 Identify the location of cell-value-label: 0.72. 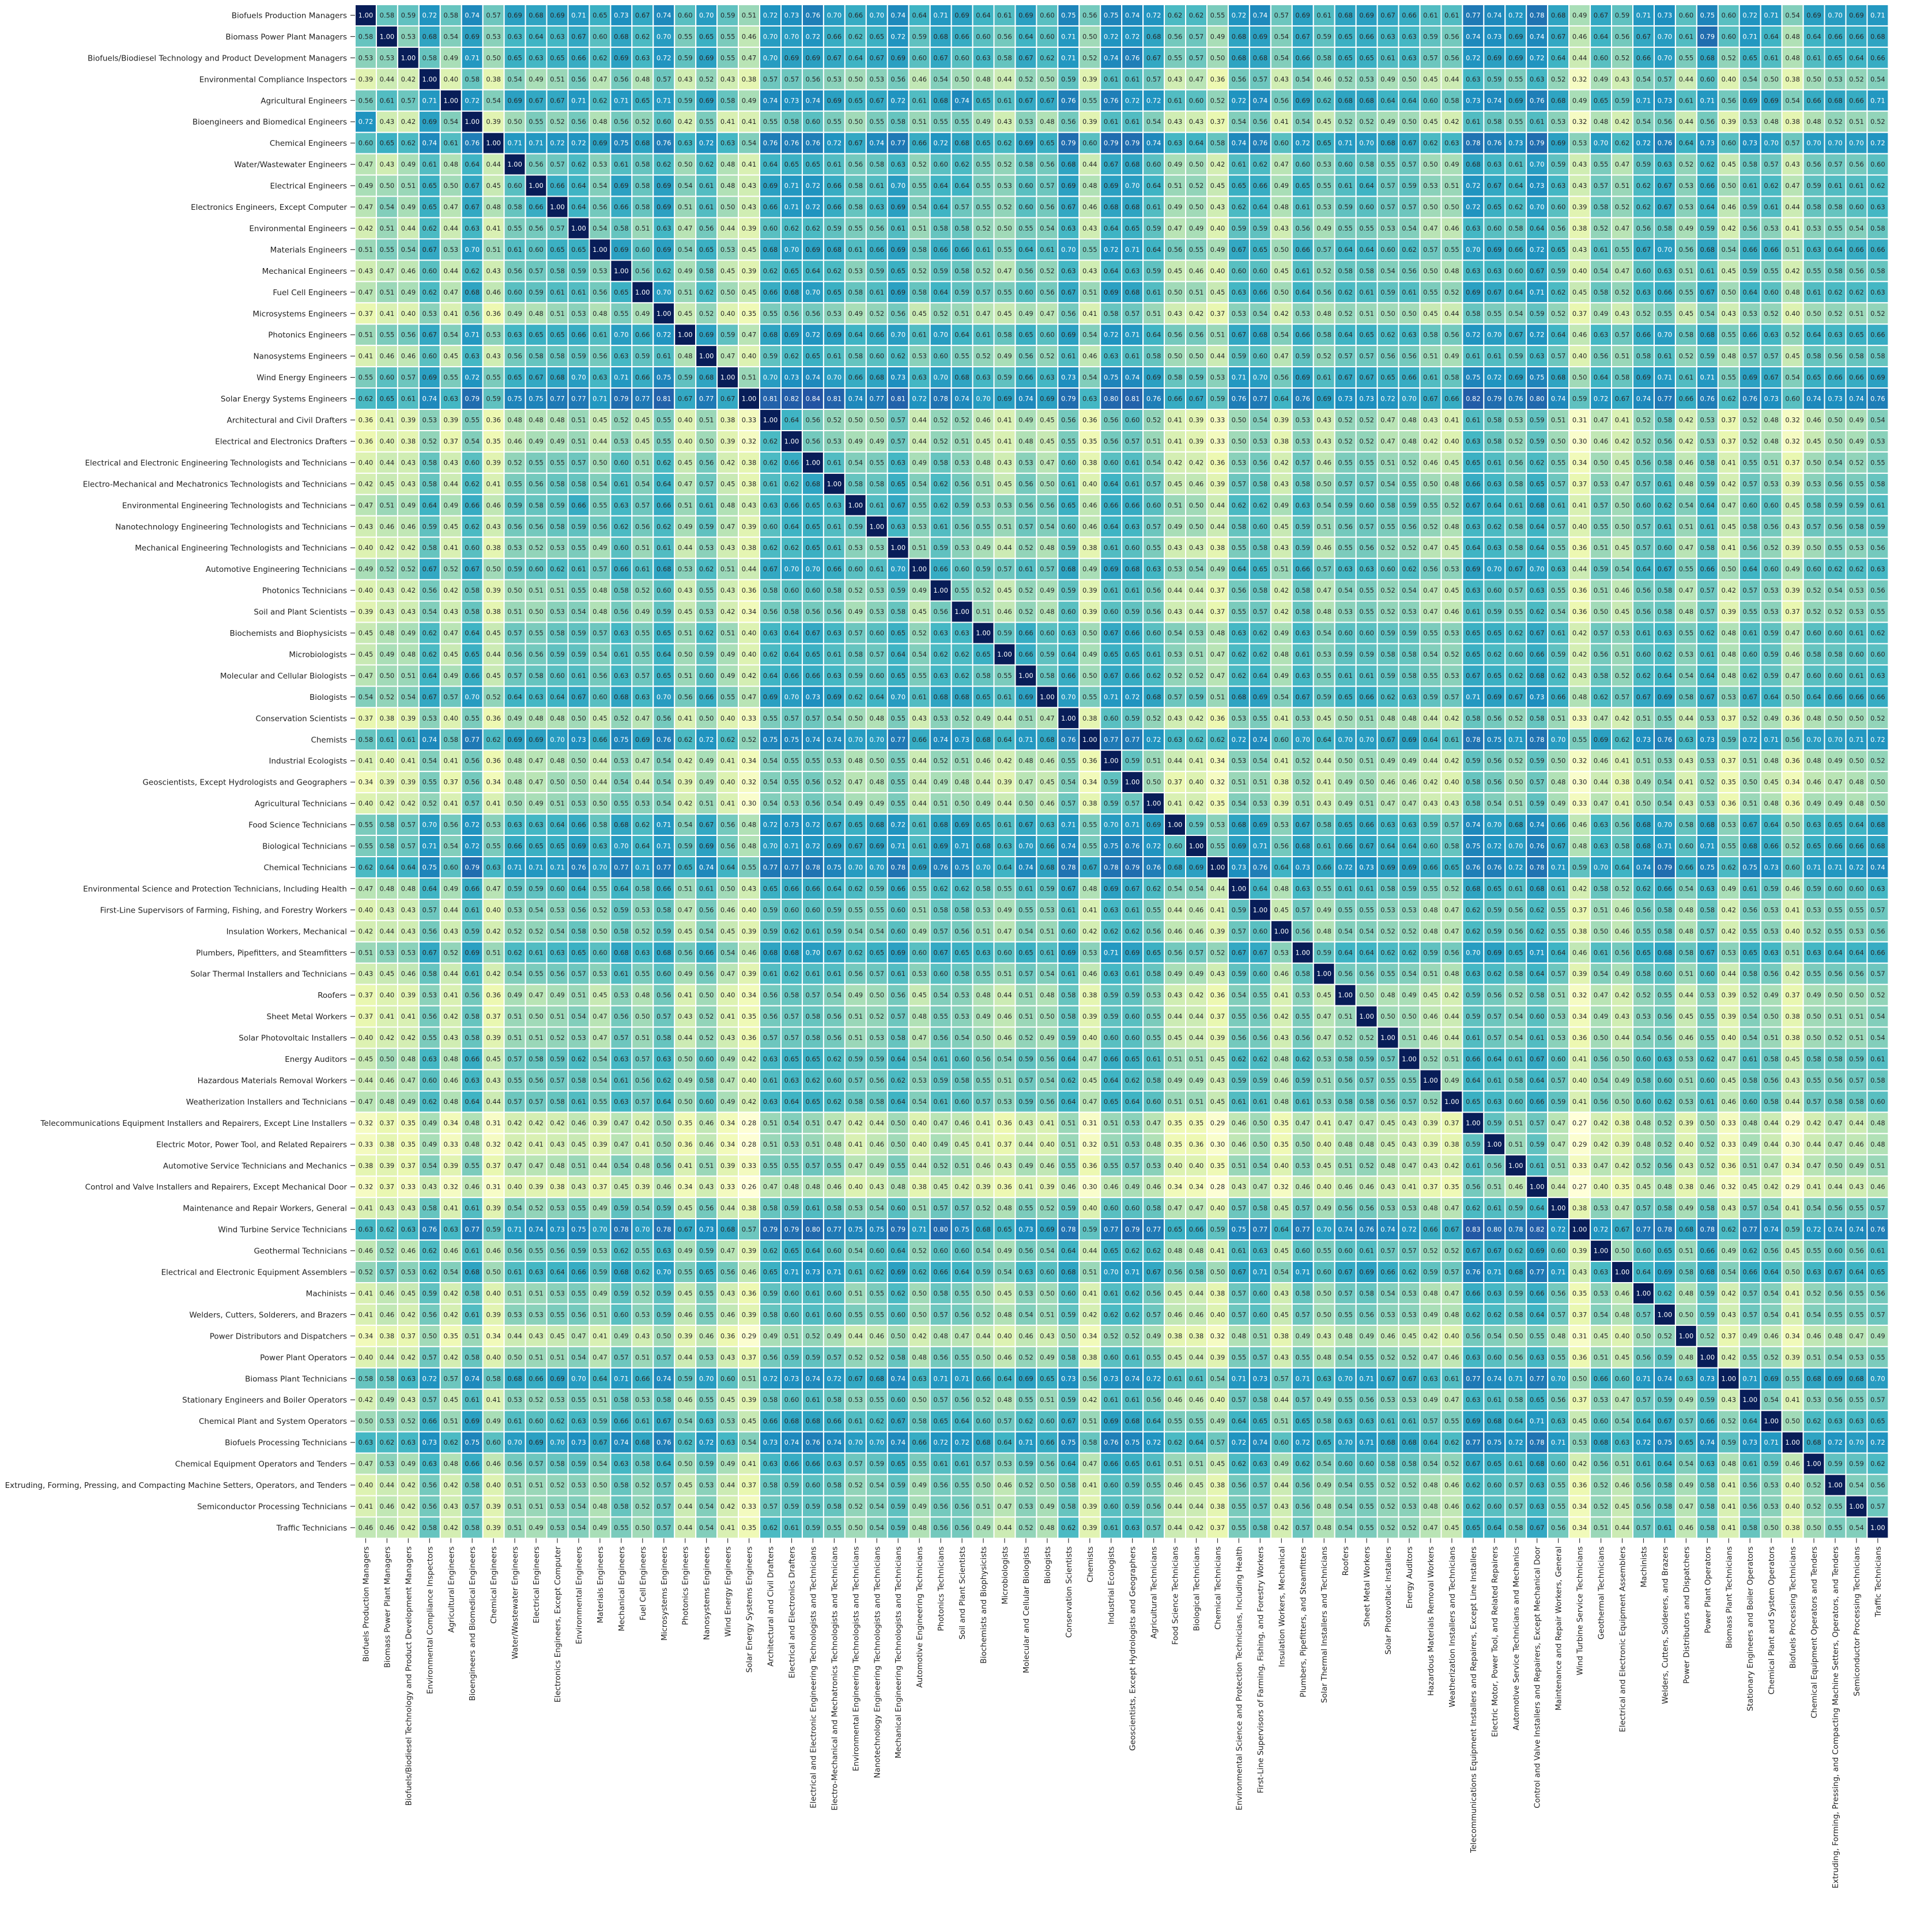
(1133, 36).